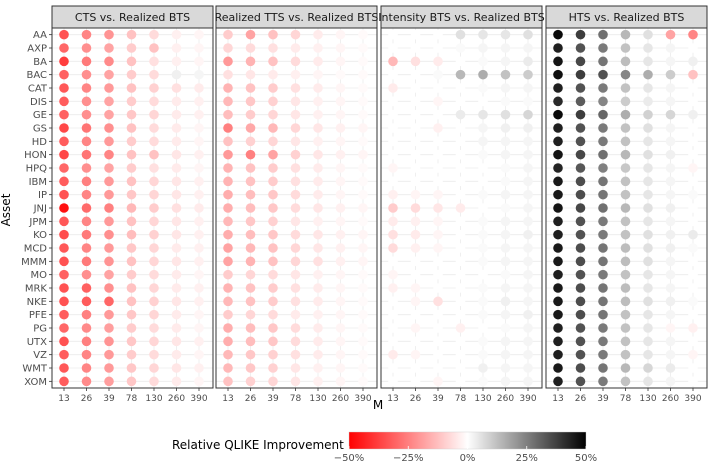 This screenshot has width=714, height=476. Describe the element at coordinates (505, 399) in the screenshot. I see `x-tick-label: 260` at that location.